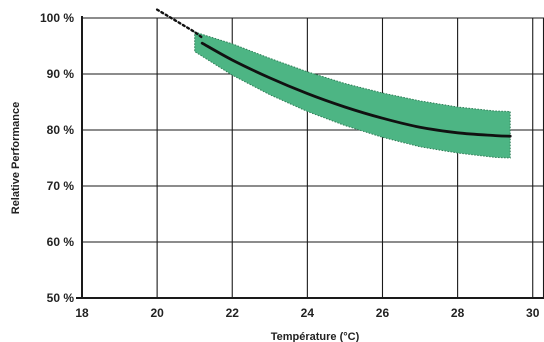  What do you see at coordinates (16, 158) in the screenshot?
I see `y-axis-label: Relative Performance` at bounding box center [16, 158].